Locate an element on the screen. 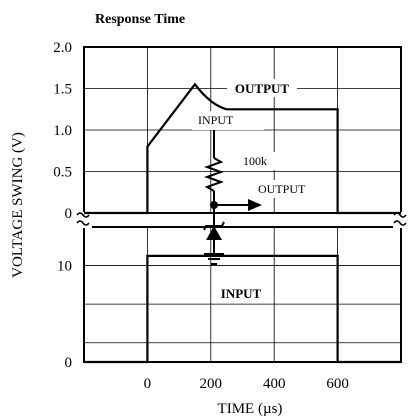 The height and width of the screenshot is (419, 413). x-tick-label: 0 is located at coordinates (148, 384).